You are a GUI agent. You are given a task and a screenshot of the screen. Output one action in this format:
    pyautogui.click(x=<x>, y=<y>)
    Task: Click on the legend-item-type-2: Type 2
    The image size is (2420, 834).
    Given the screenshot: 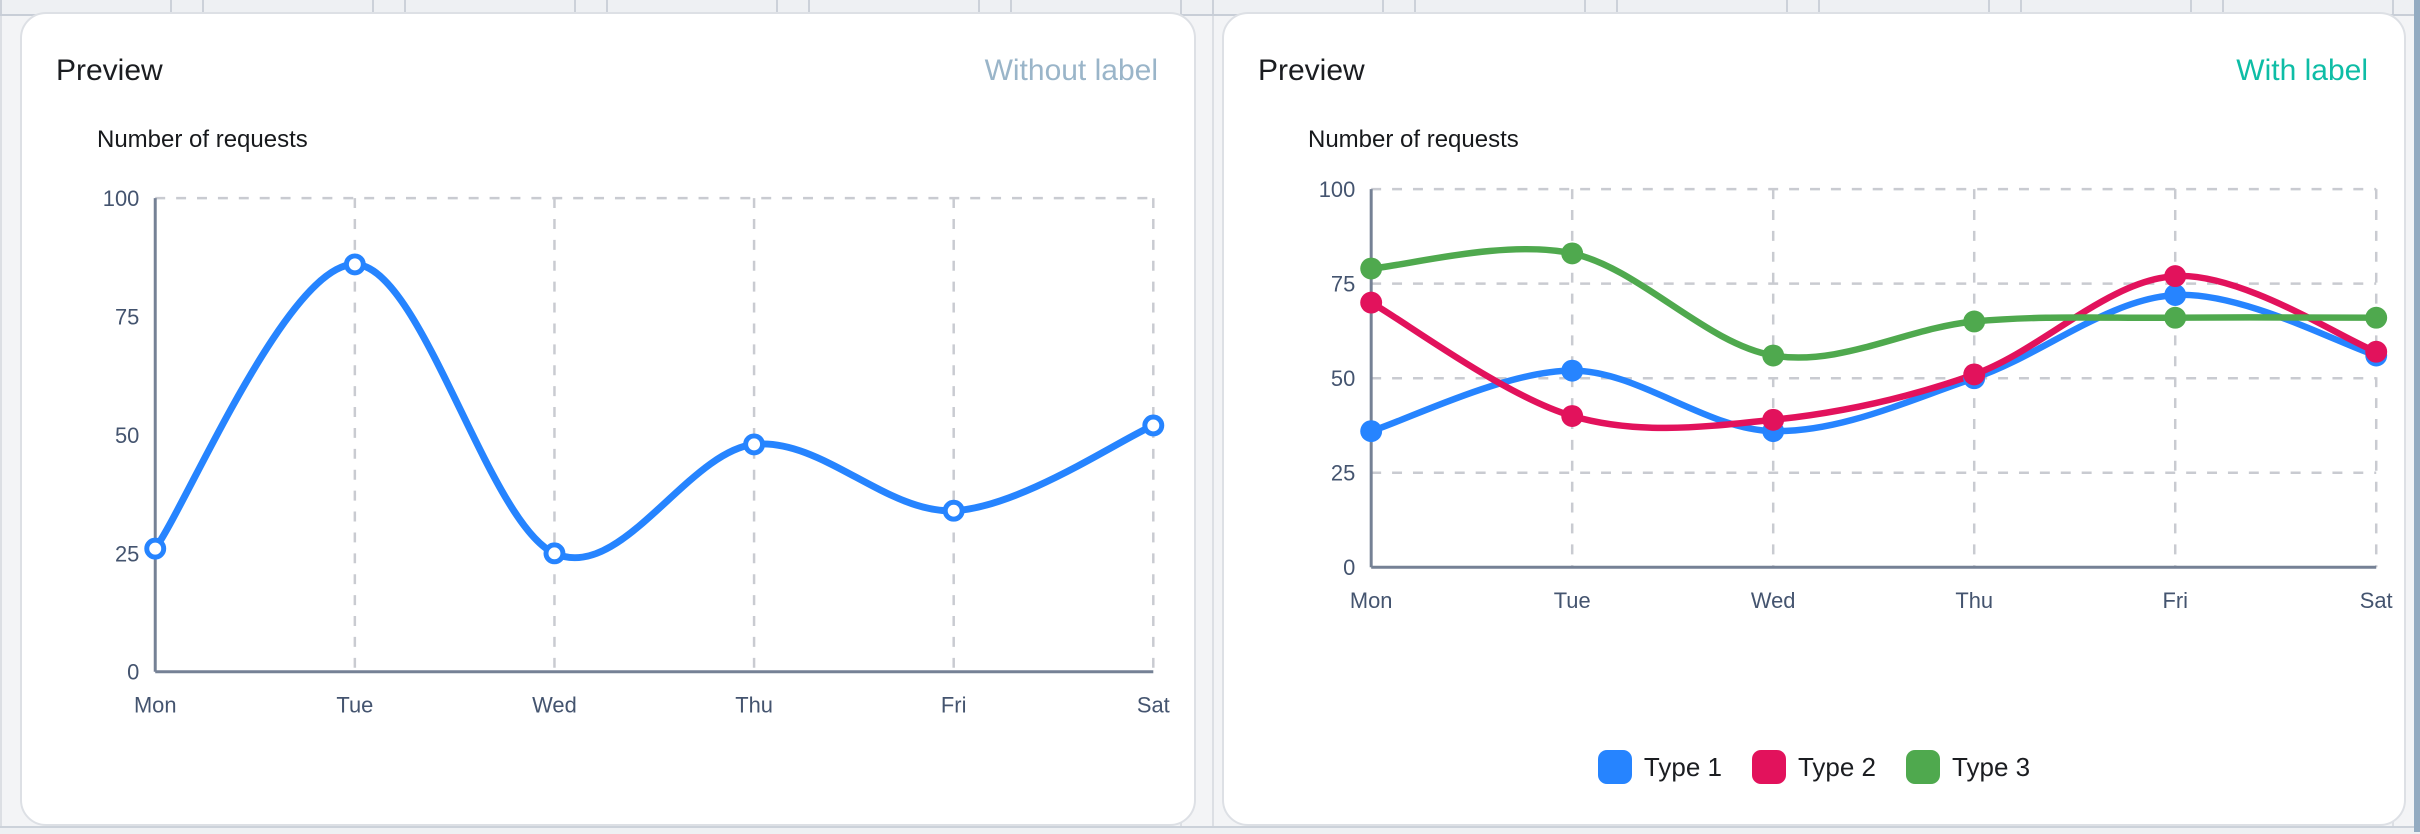 What is the action you would take?
    pyautogui.click(x=1814, y=767)
    